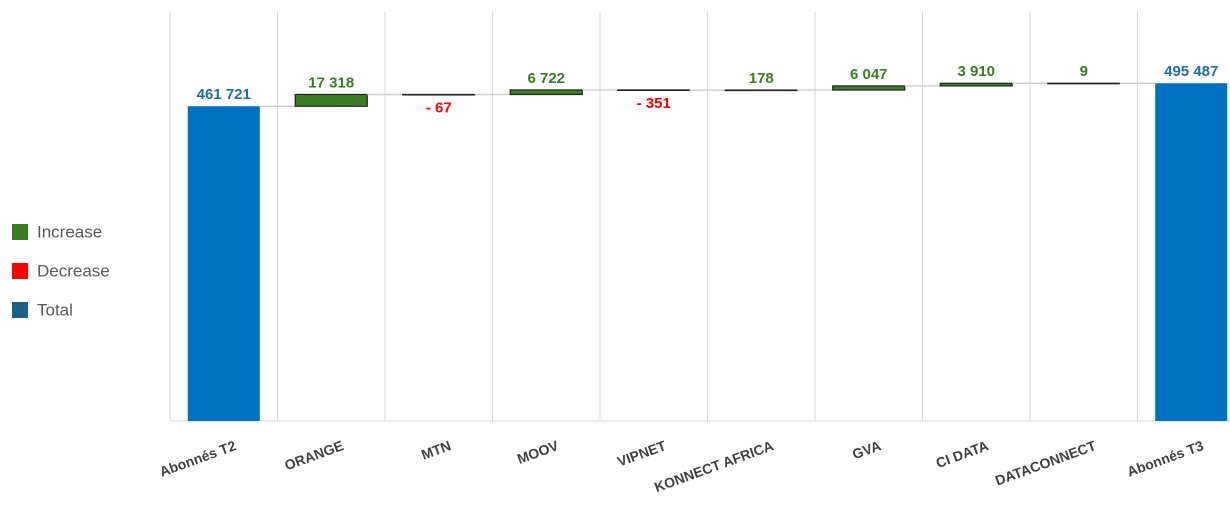  What do you see at coordinates (439, 107) in the screenshot?
I see `value-label: - 67` at bounding box center [439, 107].